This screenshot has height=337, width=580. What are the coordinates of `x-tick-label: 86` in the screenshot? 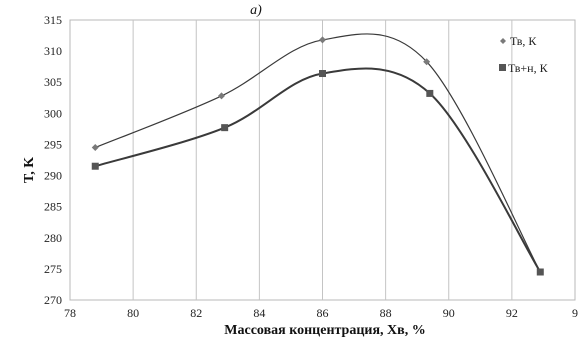 It's located at (323, 313).